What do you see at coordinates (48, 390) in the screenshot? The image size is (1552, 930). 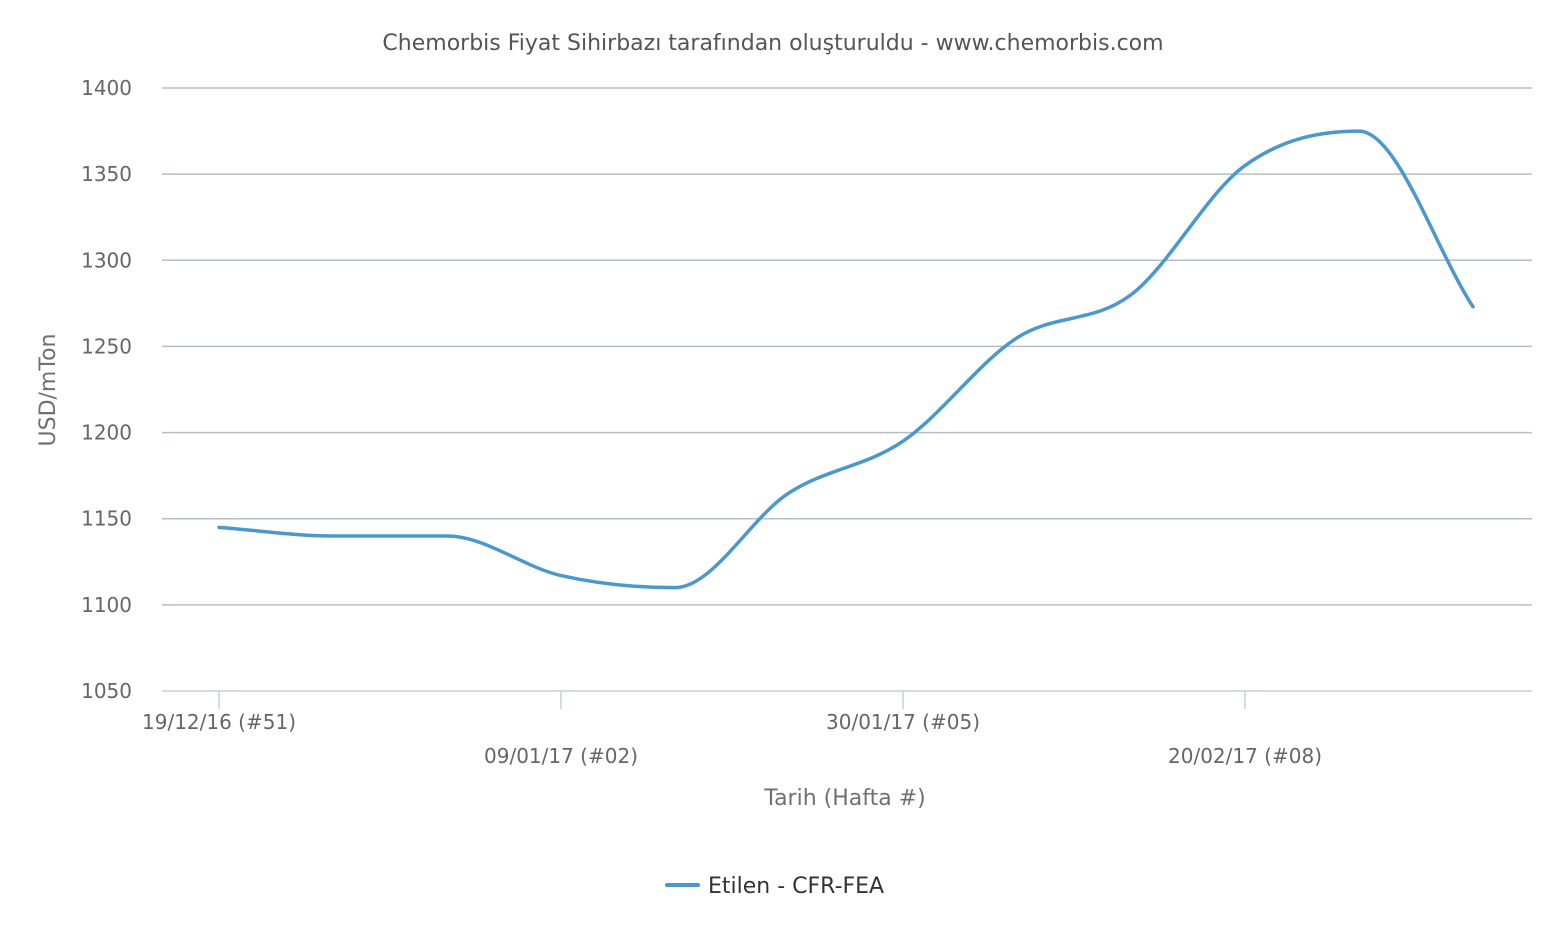 I see `y-axis-title: USD/mTon` at bounding box center [48, 390].